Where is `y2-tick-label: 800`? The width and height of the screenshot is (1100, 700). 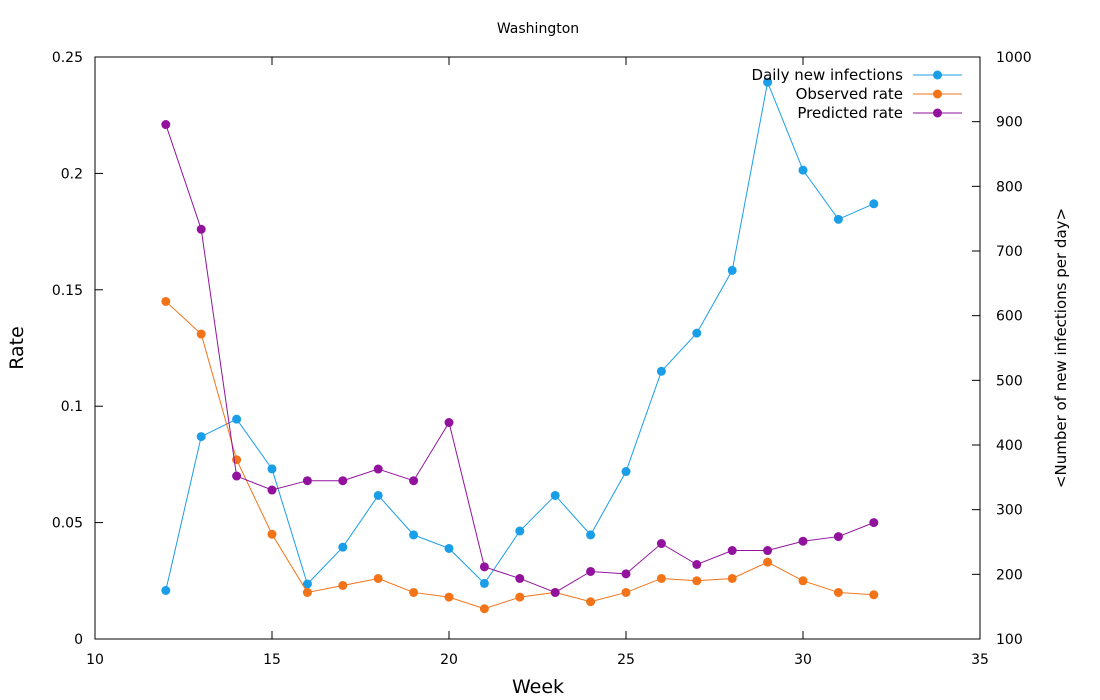
y2-tick-label: 800 is located at coordinates (1009, 187).